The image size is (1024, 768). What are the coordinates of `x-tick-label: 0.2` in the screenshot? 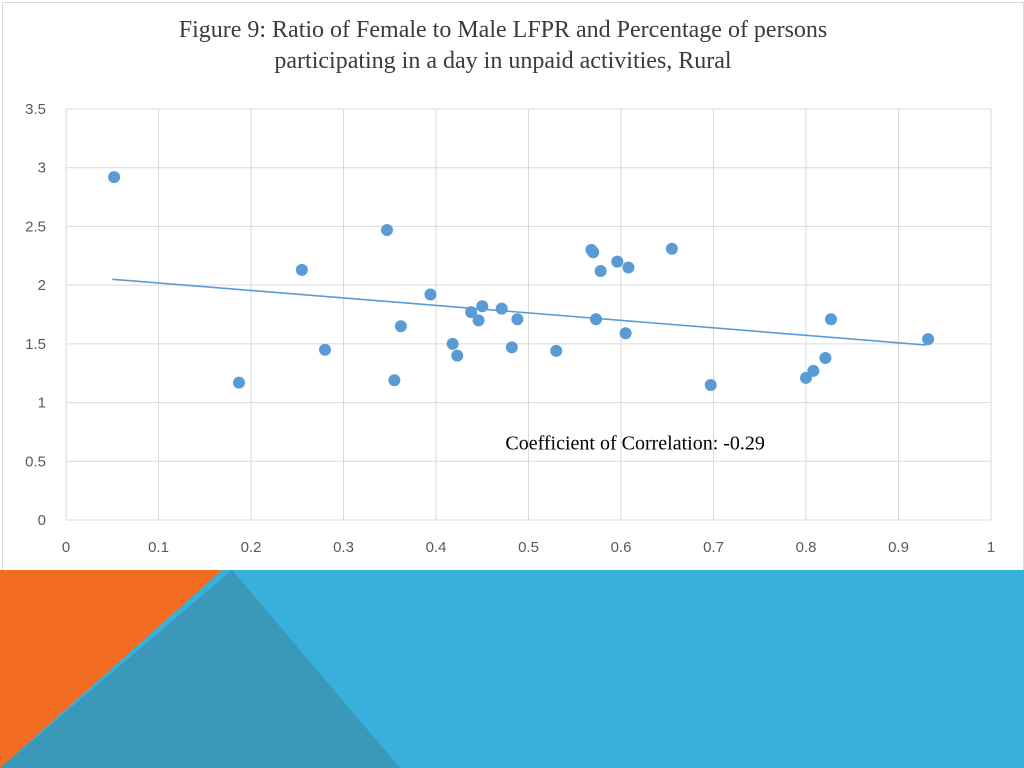 It's located at (251, 547).